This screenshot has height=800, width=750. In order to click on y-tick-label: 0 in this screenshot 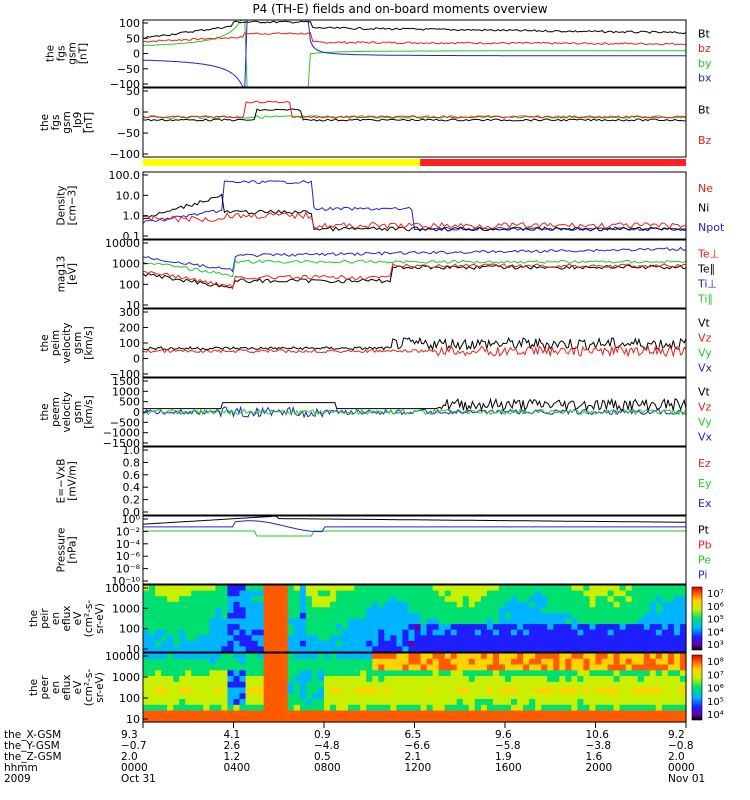, I will do `click(136, 112)`.